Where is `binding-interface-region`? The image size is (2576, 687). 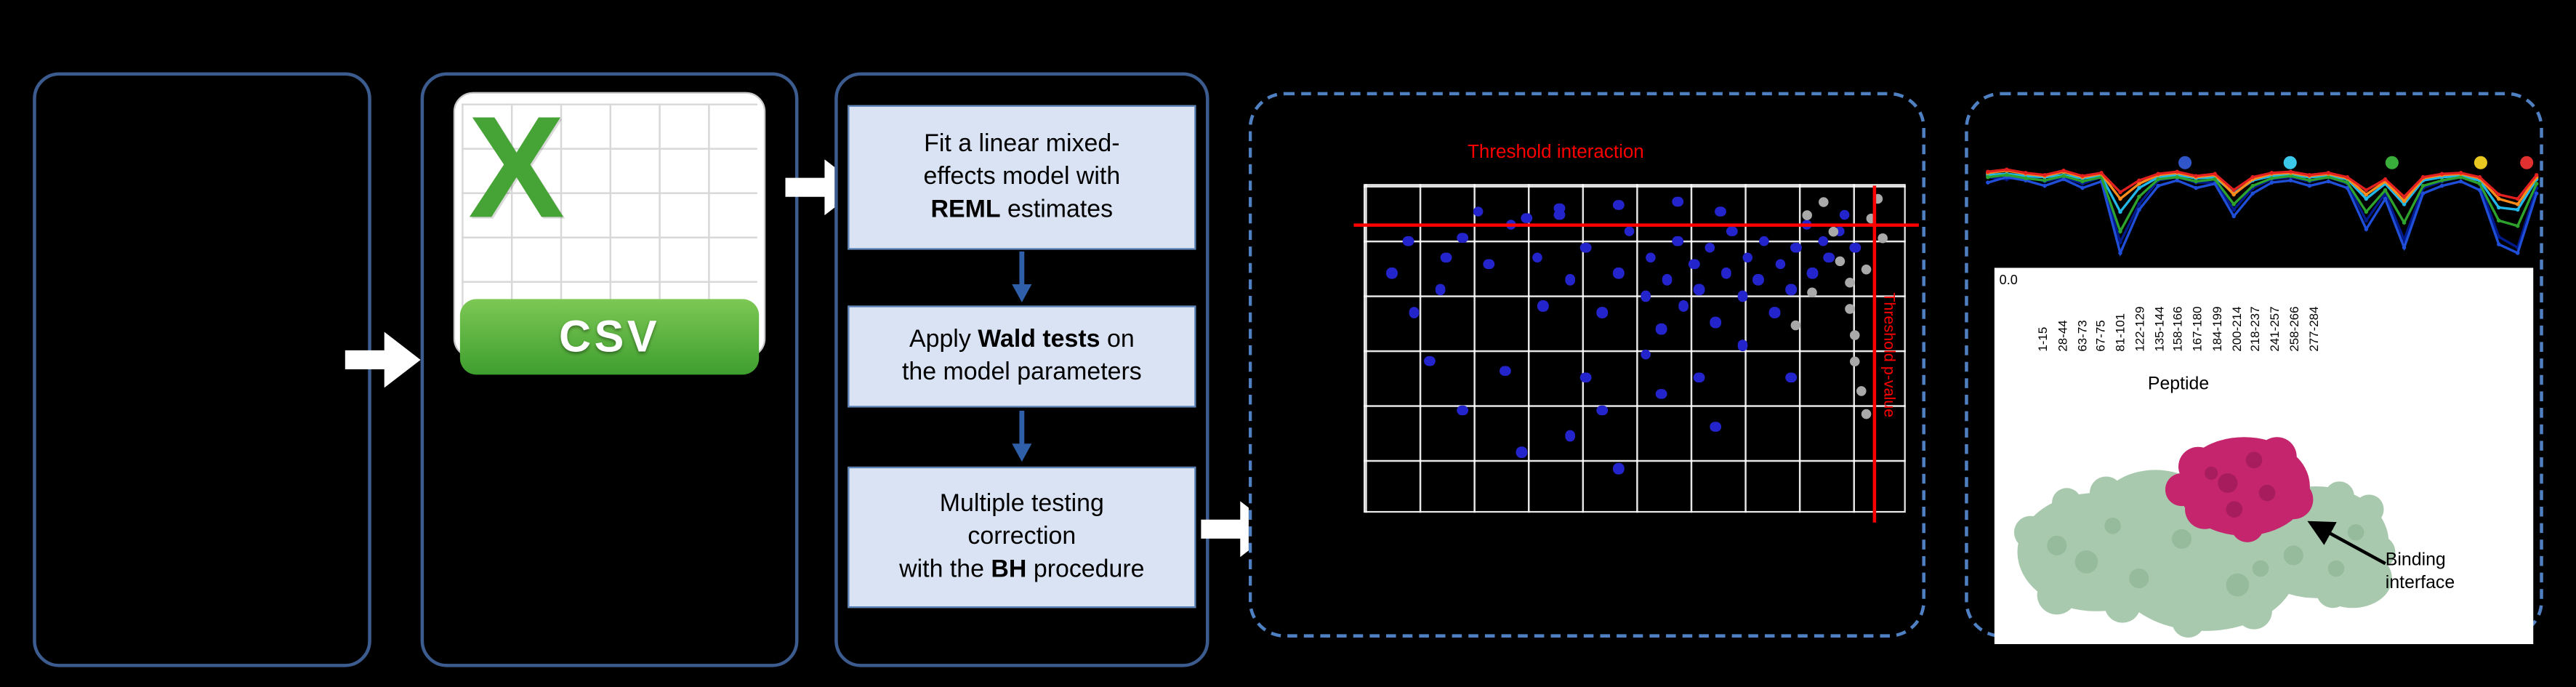
binding-interface-region is located at coordinates (2239, 489).